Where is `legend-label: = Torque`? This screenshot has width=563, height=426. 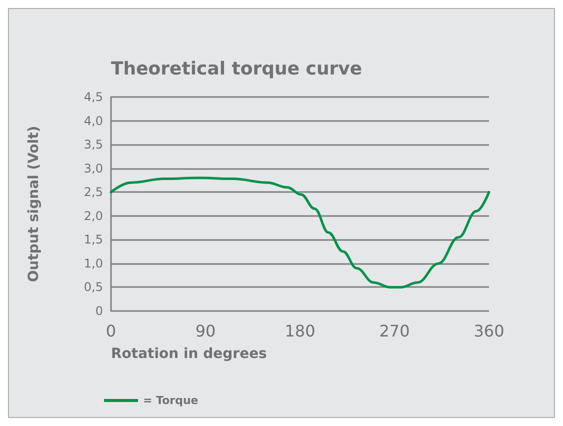 legend-label: = Torque is located at coordinates (170, 400).